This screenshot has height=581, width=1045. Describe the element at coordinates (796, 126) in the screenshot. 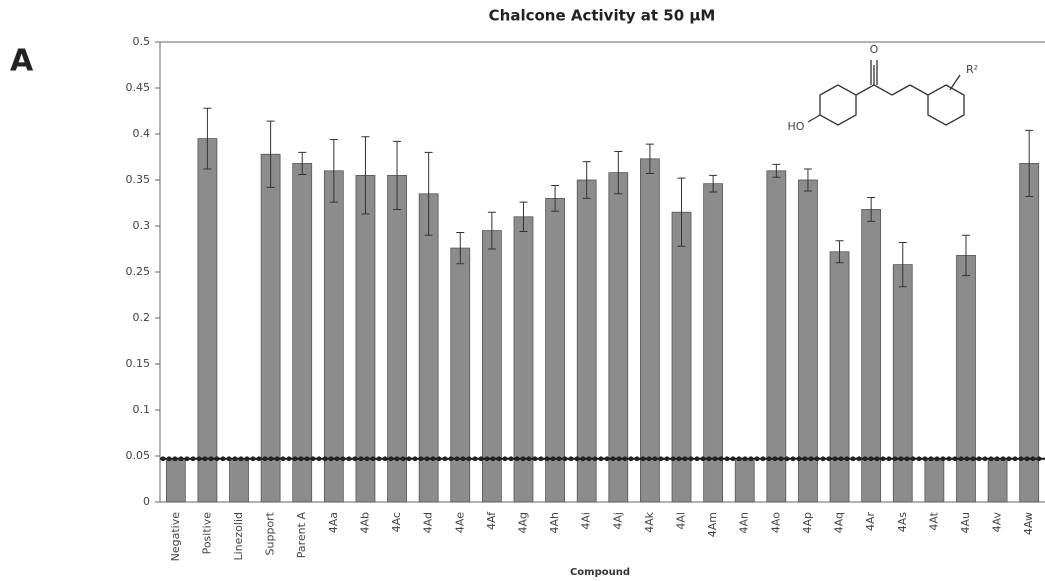

I see `structure-label: HO` at that location.